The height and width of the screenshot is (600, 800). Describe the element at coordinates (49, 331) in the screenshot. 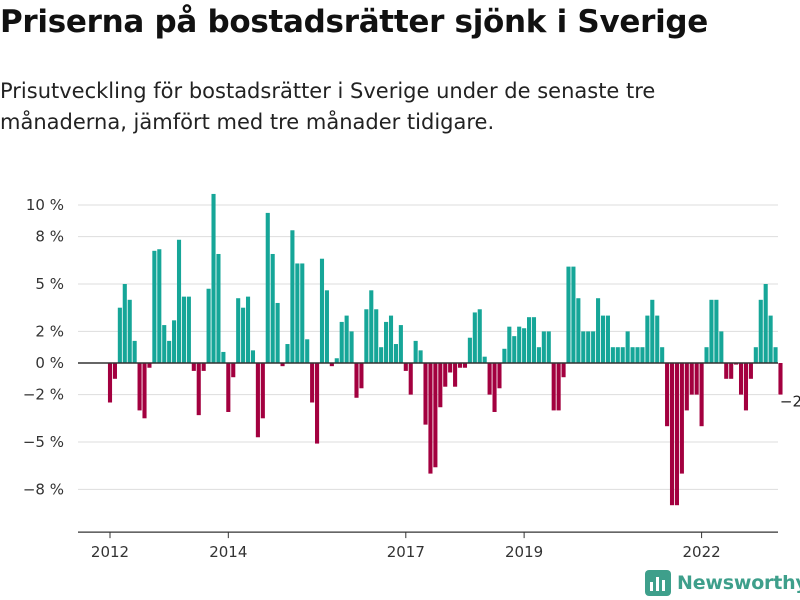

I see `y-tick-label: 2 %` at that location.